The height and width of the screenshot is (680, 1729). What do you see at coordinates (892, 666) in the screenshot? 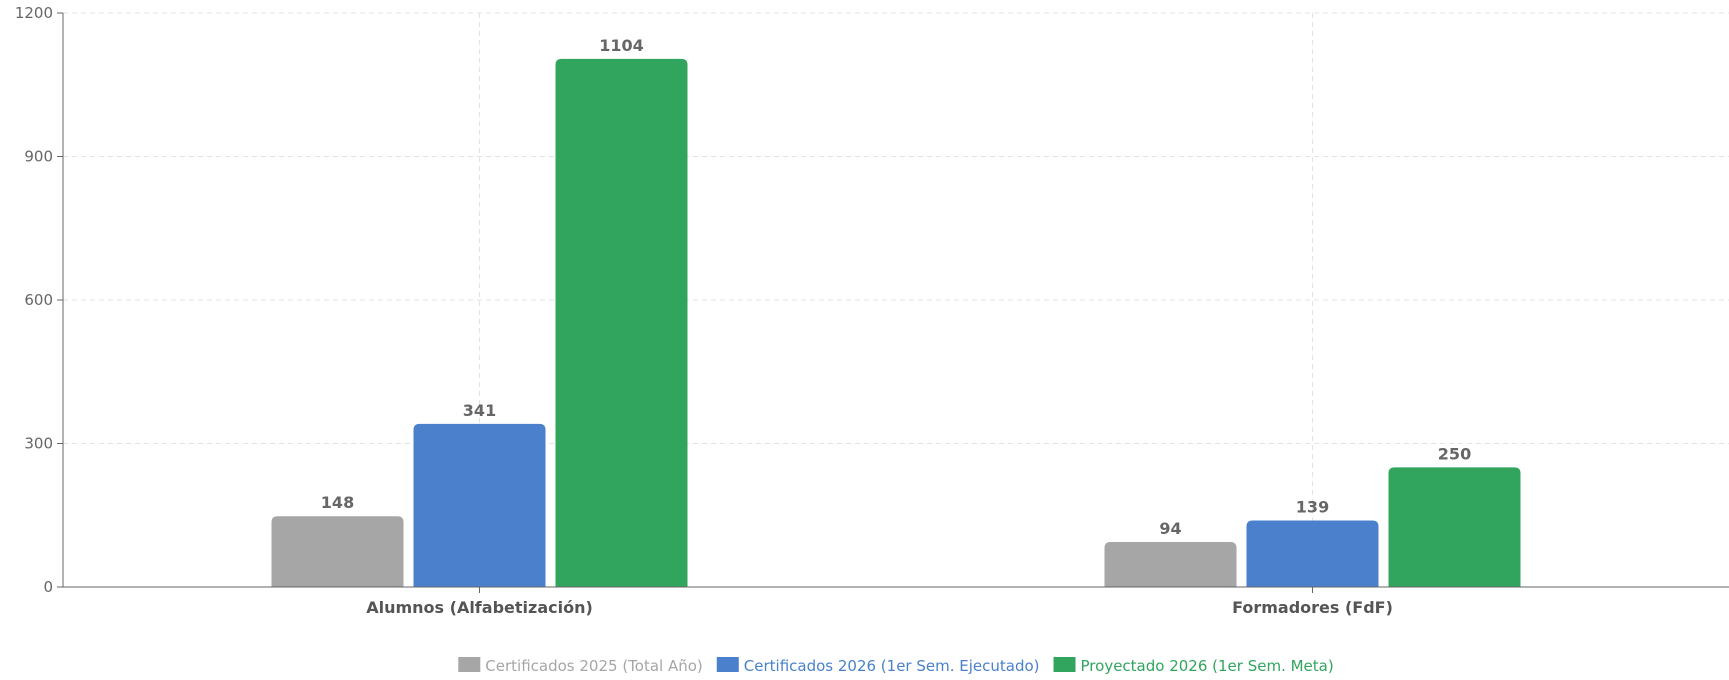
I see `legend-label: Certificados 2026 (1er Sem. Ejecutado)` at bounding box center [892, 666].